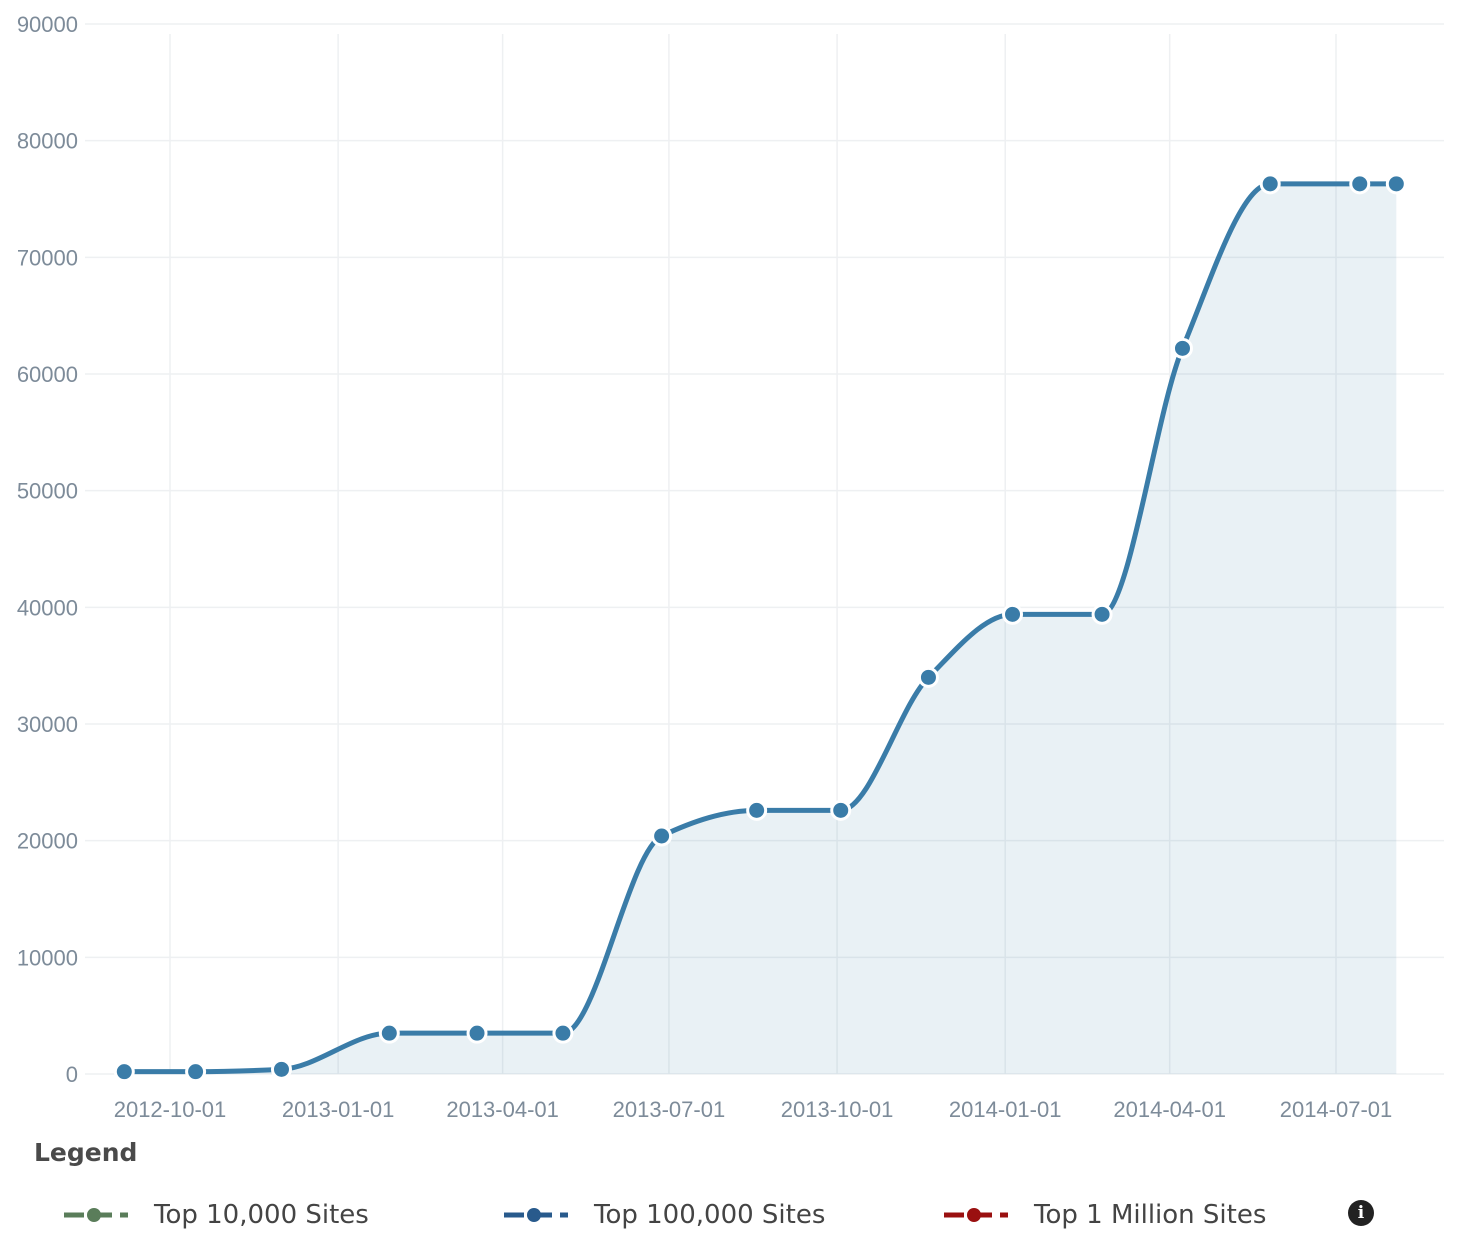 This screenshot has height=1242, width=1458. Describe the element at coordinates (1361, 1213) in the screenshot. I see `info-icon: i` at that location.